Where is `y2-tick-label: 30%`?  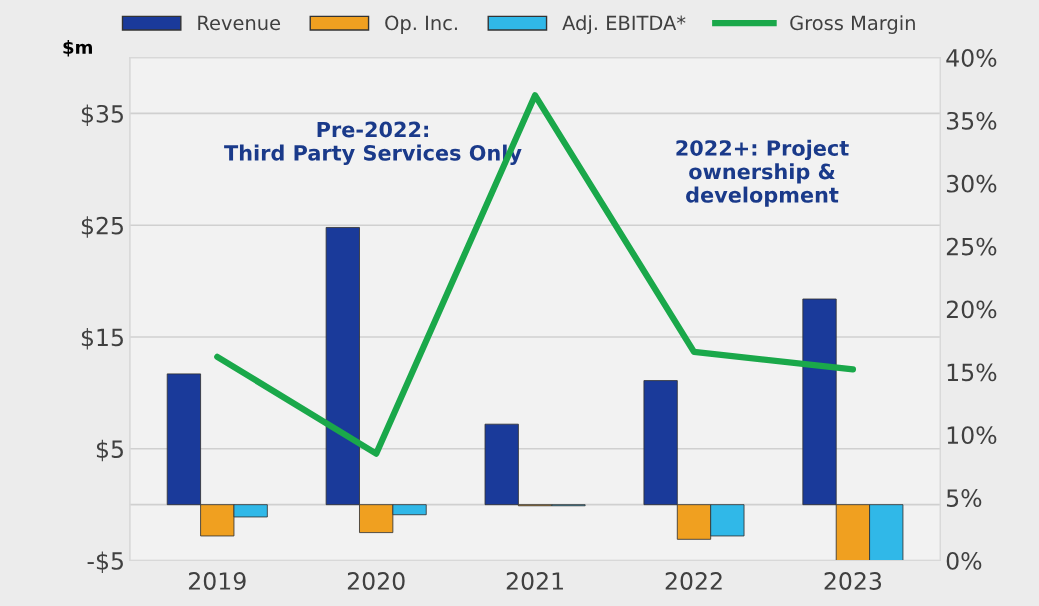 y2-tick-label: 30% is located at coordinates (971, 183).